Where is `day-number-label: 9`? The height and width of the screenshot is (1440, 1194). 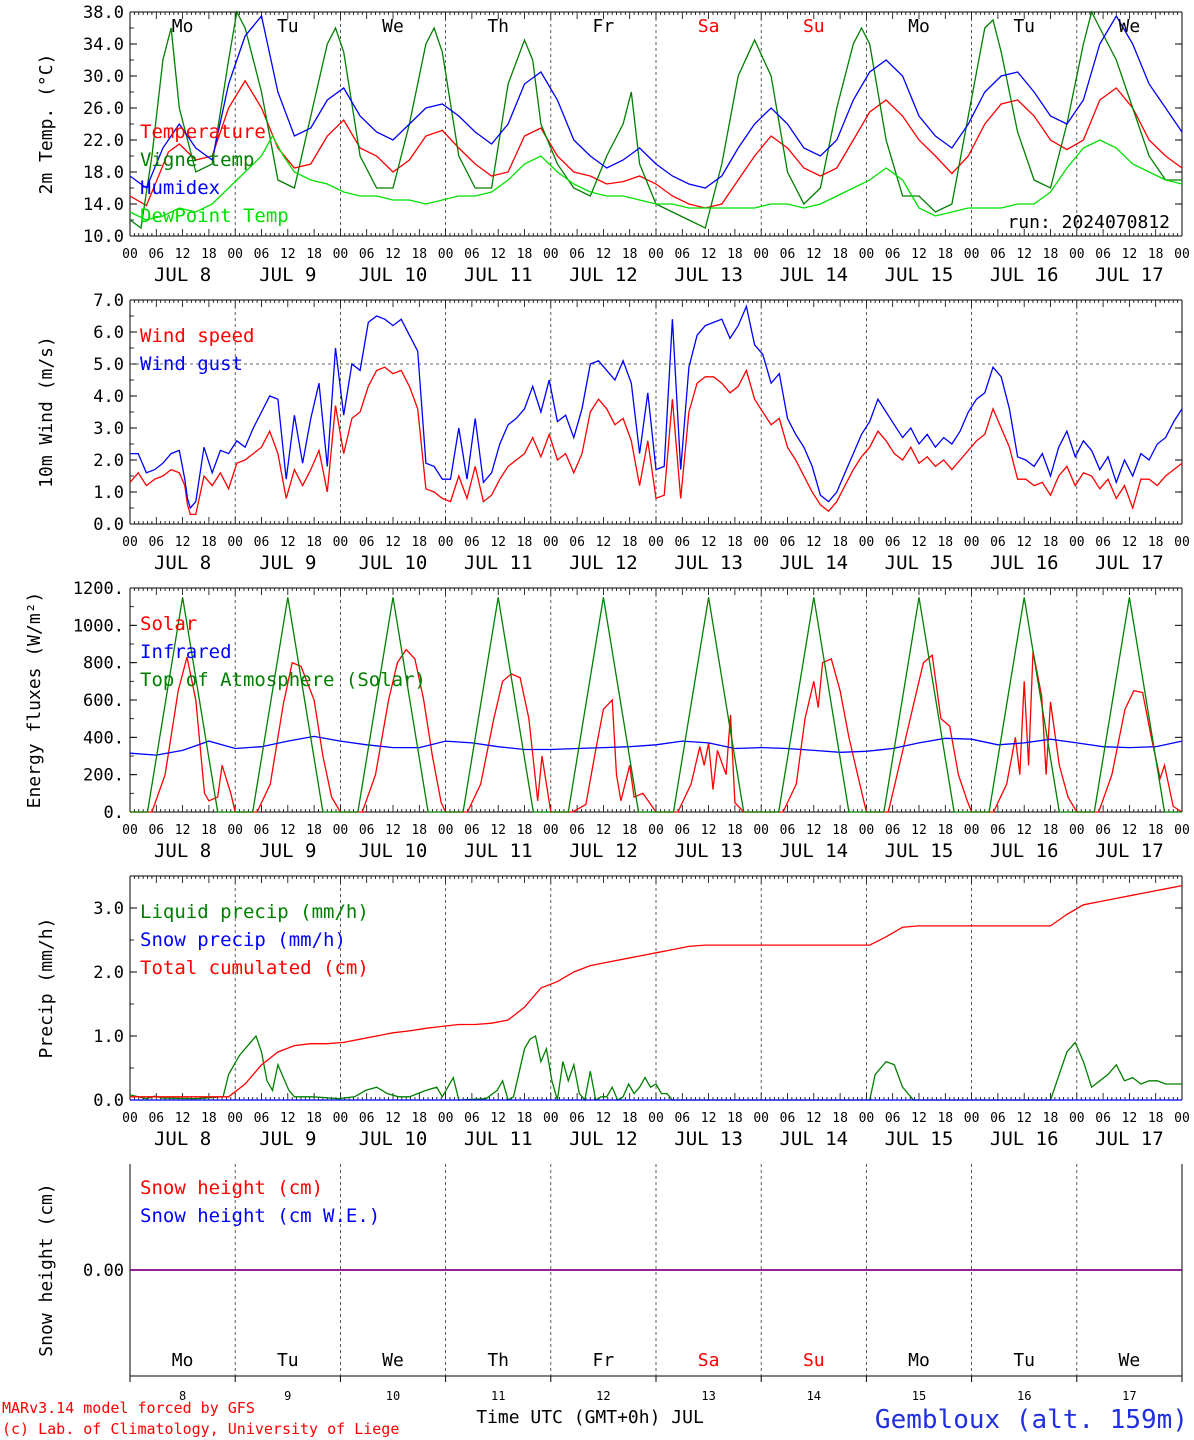 day-number-label: 9 is located at coordinates (287, 1396).